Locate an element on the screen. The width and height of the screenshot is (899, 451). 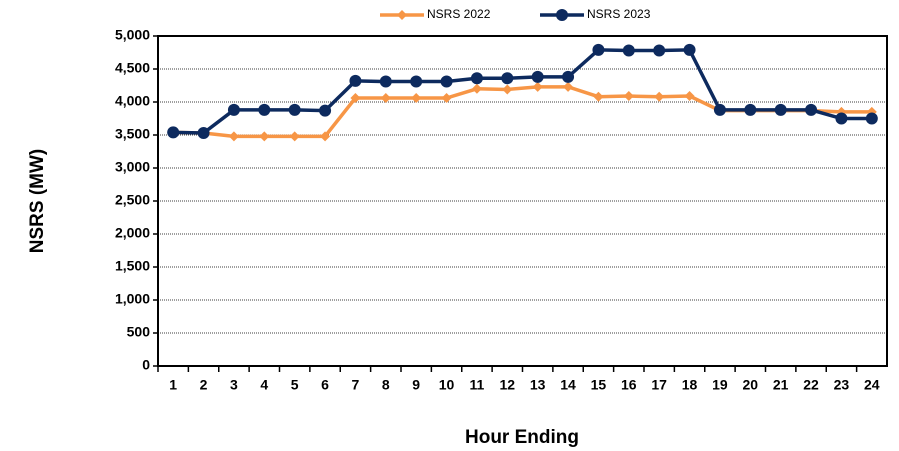
x-tick-label: 14 is located at coordinates (568, 385).